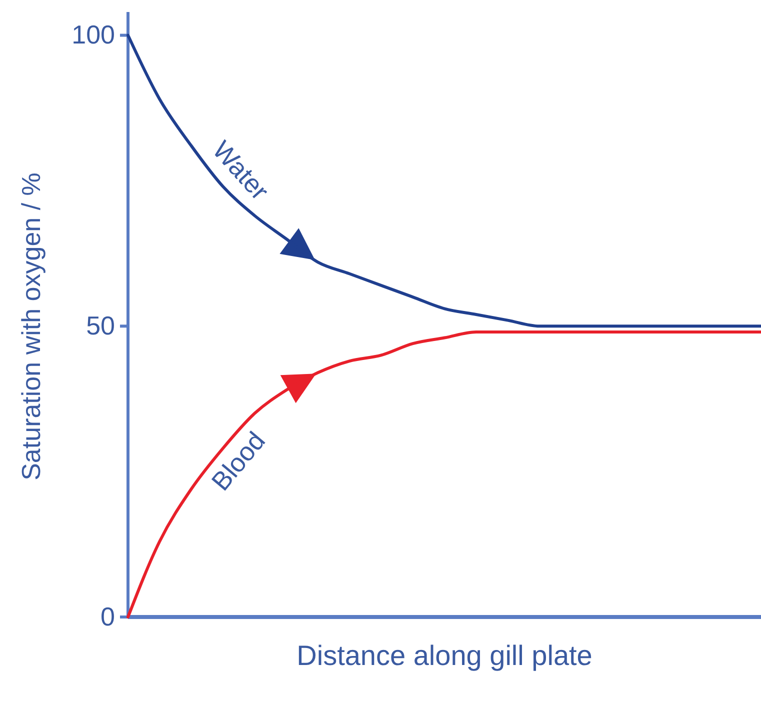 This screenshot has height=701, width=761. Describe the element at coordinates (93, 35) in the screenshot. I see `y-tick-label: 100` at that location.